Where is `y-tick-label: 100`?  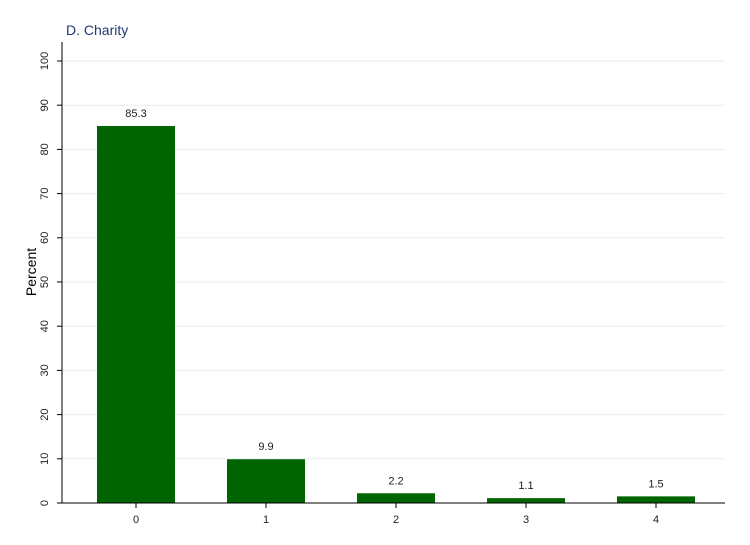
y-tick-label: 100 is located at coordinates (45, 61).